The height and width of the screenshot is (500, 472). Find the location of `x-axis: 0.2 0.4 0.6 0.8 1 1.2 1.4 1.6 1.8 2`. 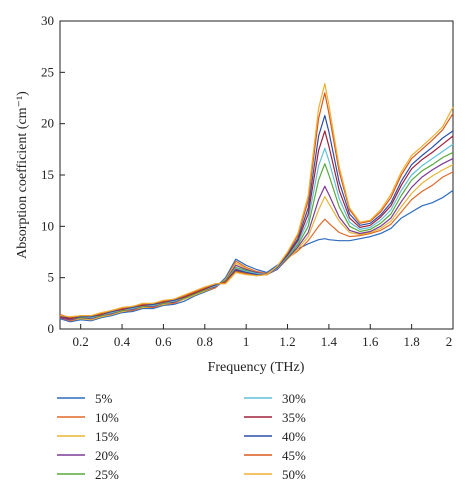

x-axis: 0.2 0.4 0.6 0.8 1 1.2 1.4 1.6 1.8 2 is located at coordinates (263, 336).